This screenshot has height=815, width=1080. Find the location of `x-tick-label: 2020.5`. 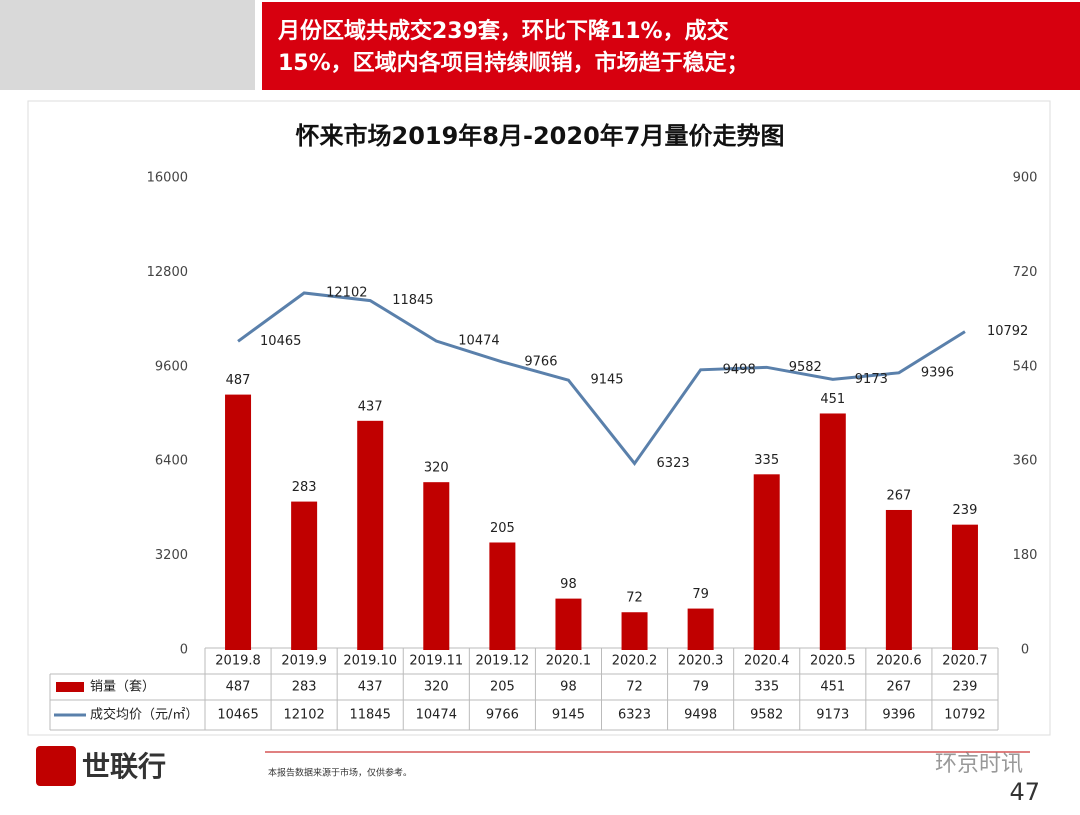

x-tick-label: 2020.5 is located at coordinates (833, 661).